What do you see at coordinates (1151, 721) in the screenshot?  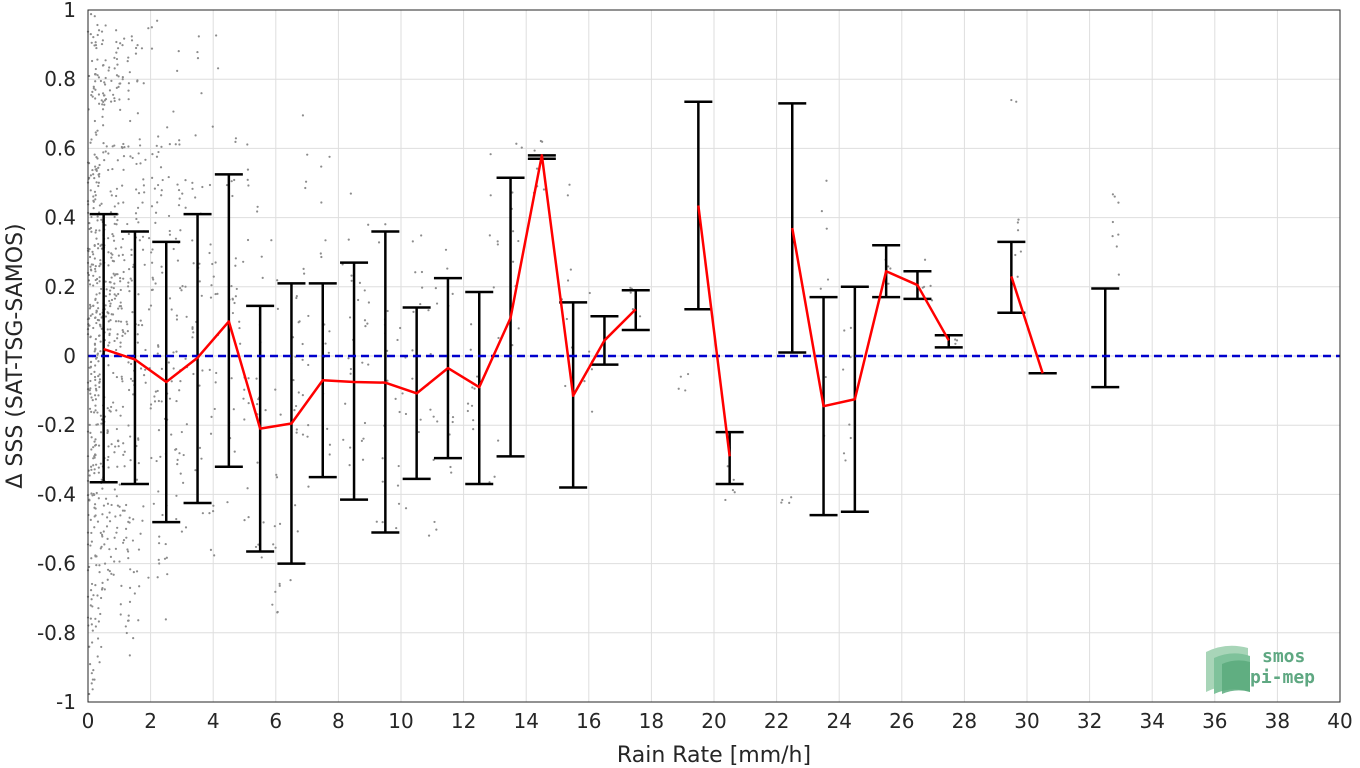 I see `x-tick-label: 34` at bounding box center [1151, 721].